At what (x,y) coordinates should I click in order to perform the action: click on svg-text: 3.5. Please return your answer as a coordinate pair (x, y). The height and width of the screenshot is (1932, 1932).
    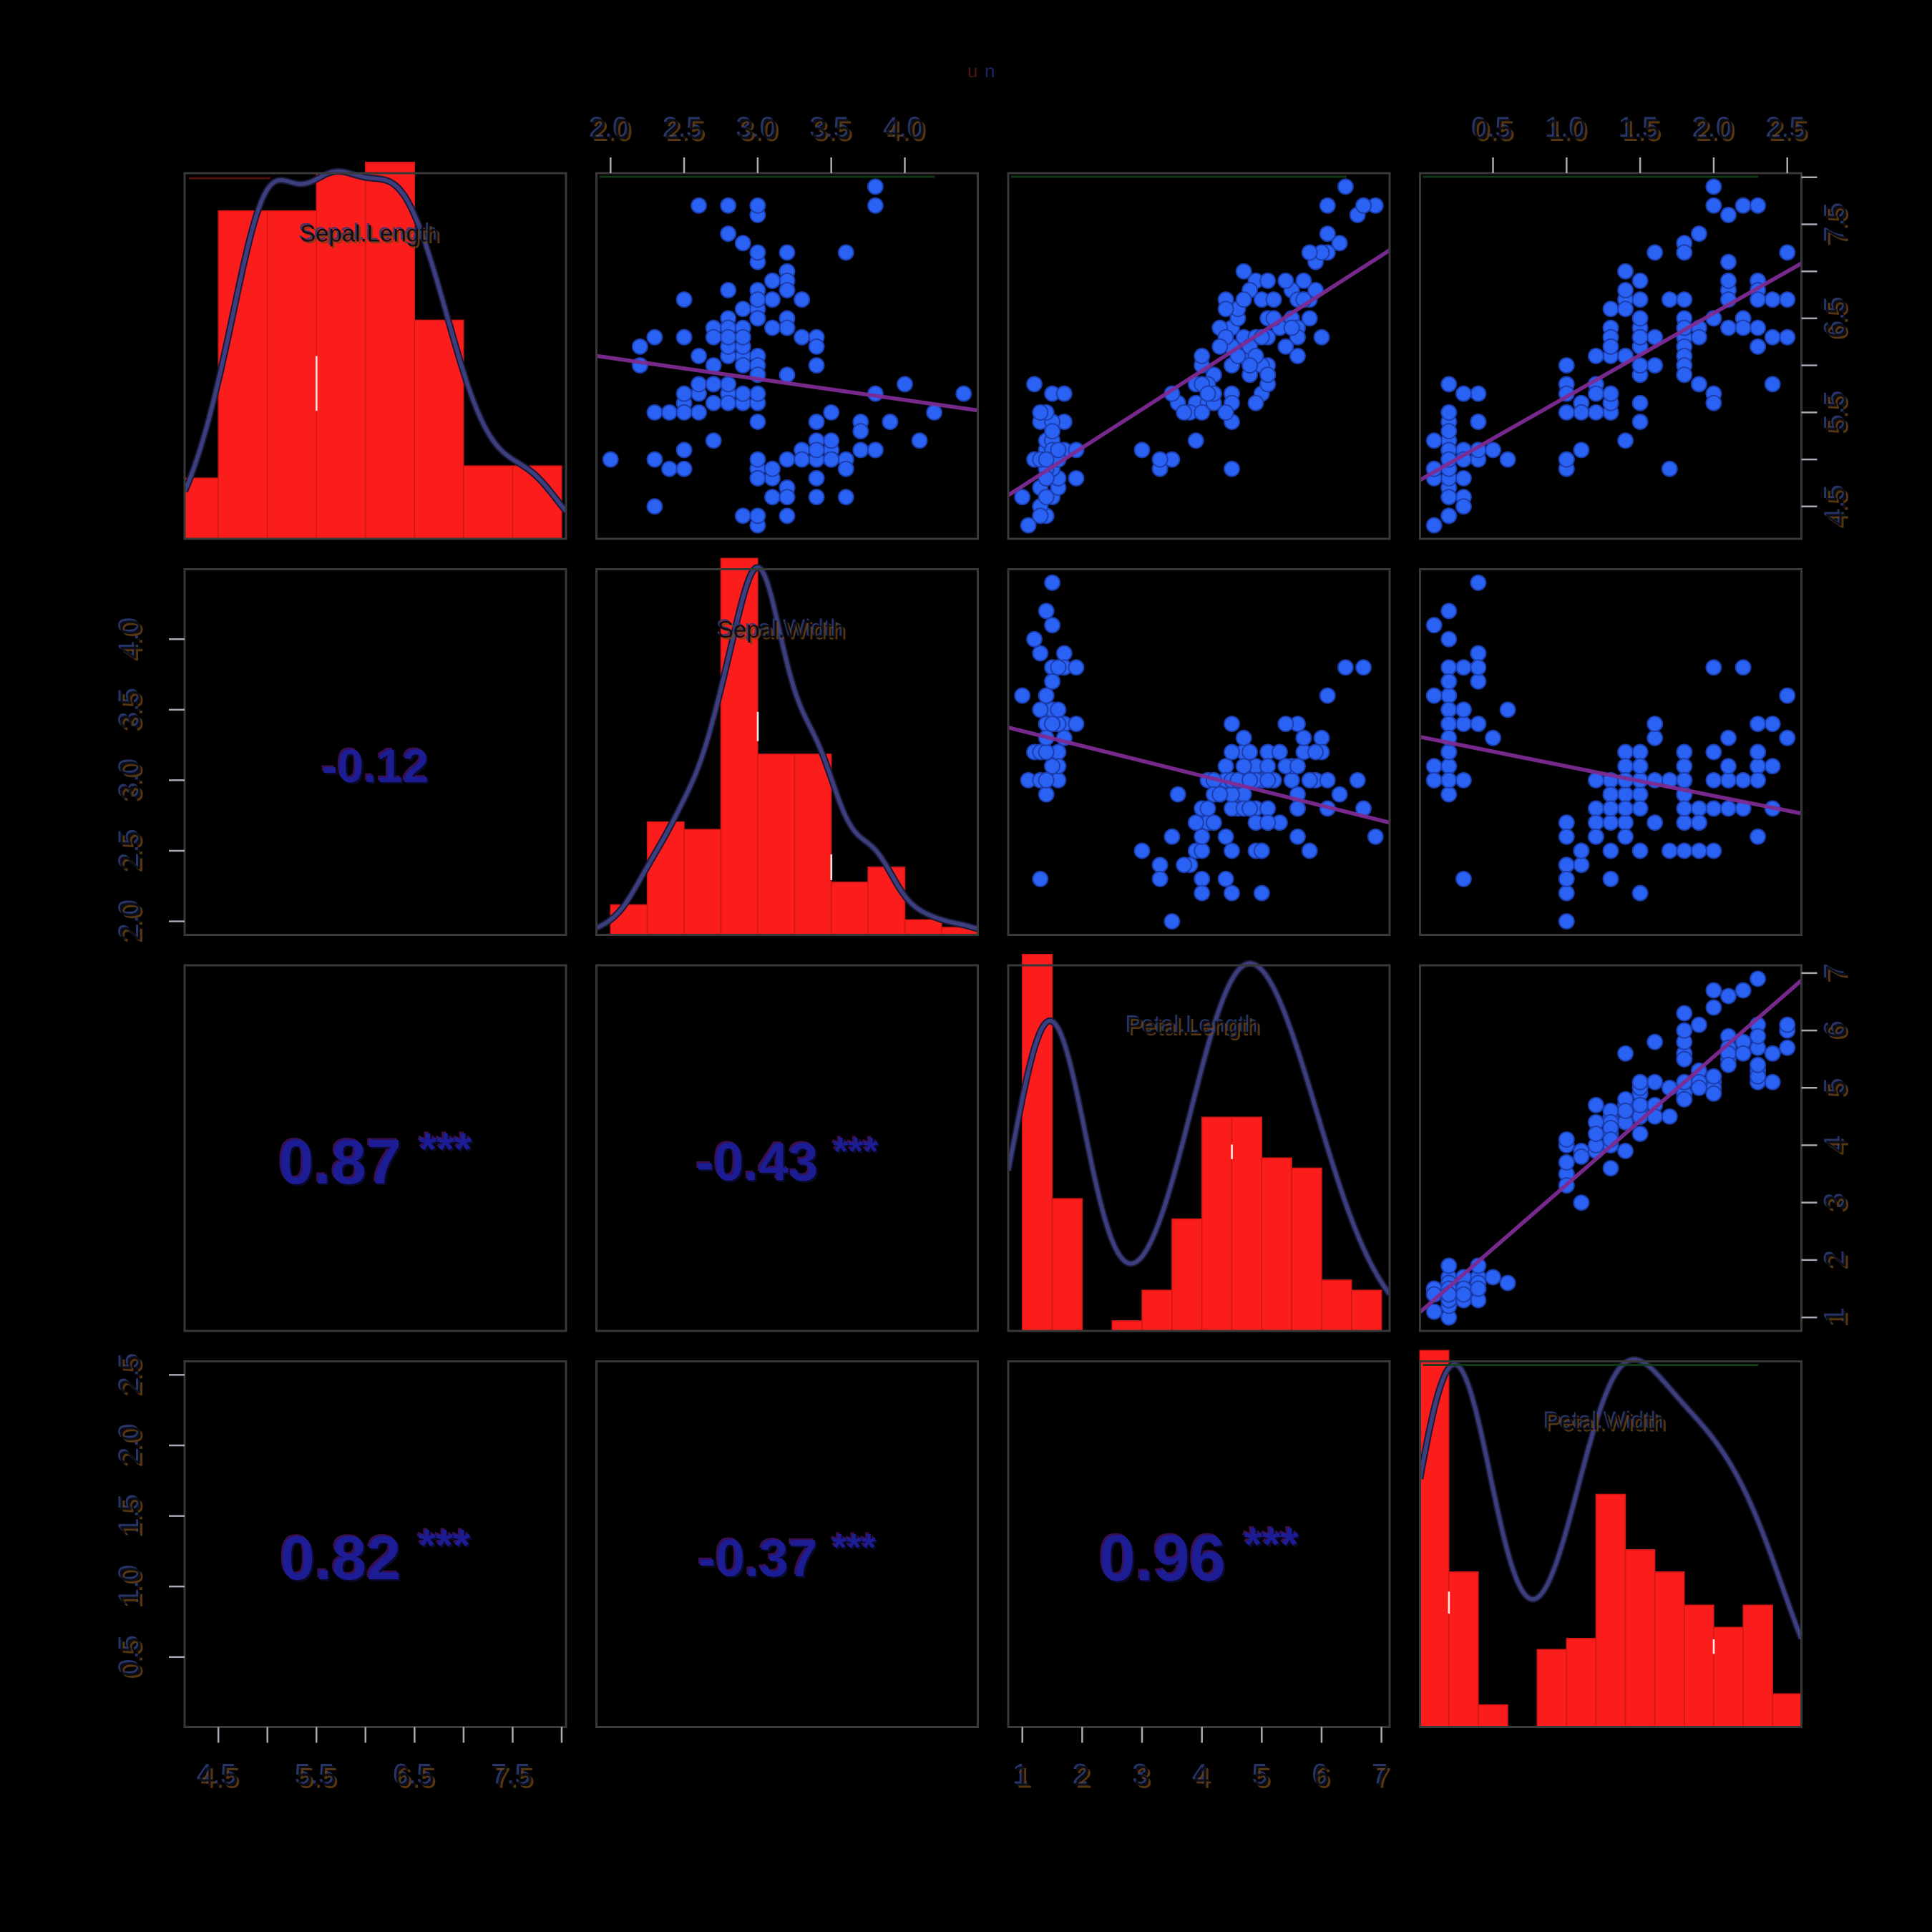
    Looking at the image, I should click on (133, 712).